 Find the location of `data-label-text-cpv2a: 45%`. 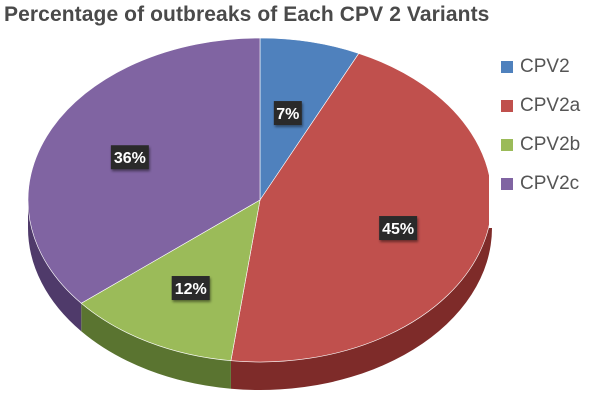

data-label-text-cpv2a: 45% is located at coordinates (398, 229).